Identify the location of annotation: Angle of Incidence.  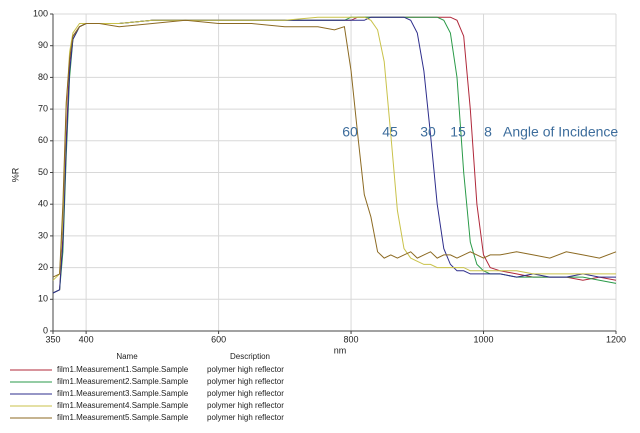
(560, 132).